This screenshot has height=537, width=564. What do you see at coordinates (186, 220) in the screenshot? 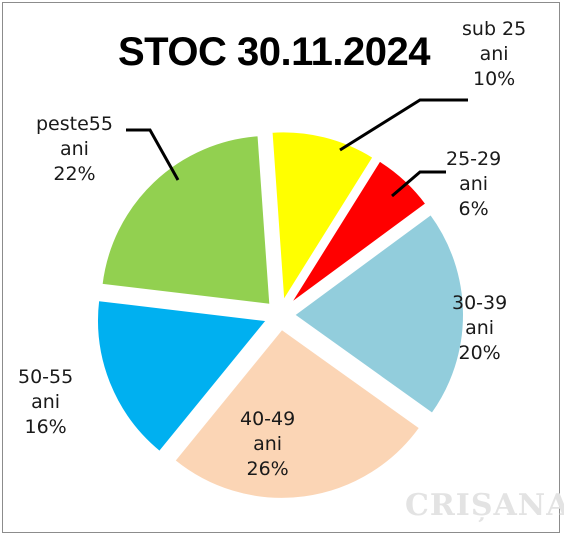
I see `pie-slice-peste55` at bounding box center [186, 220].